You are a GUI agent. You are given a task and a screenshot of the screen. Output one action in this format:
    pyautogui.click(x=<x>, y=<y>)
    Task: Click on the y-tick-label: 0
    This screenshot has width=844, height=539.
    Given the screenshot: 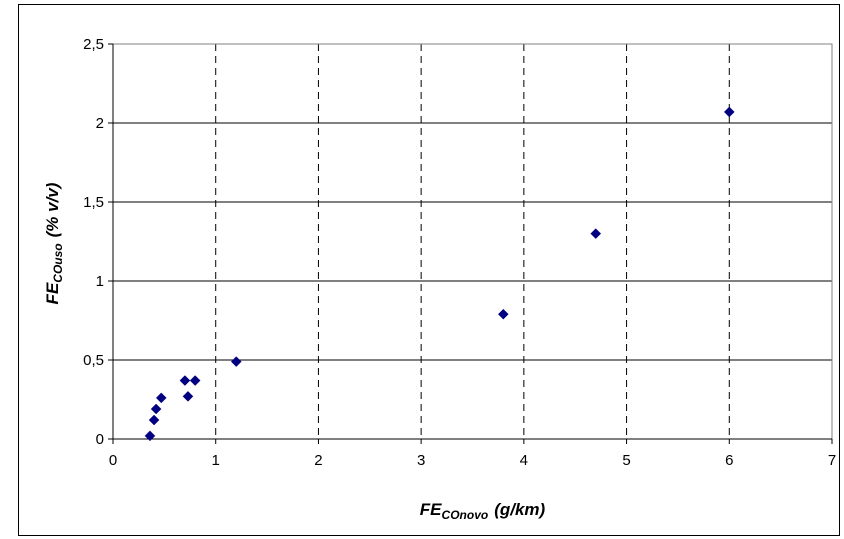 What is the action you would take?
    pyautogui.click(x=100, y=439)
    